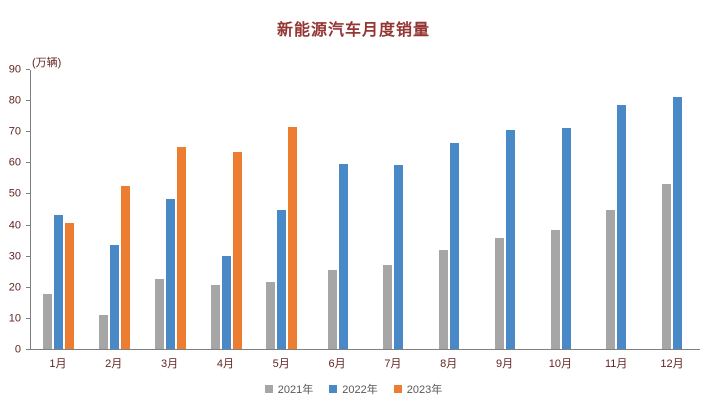  What do you see at coordinates (14, 256) in the screenshot?
I see `y-tick-label: 30` at bounding box center [14, 256].